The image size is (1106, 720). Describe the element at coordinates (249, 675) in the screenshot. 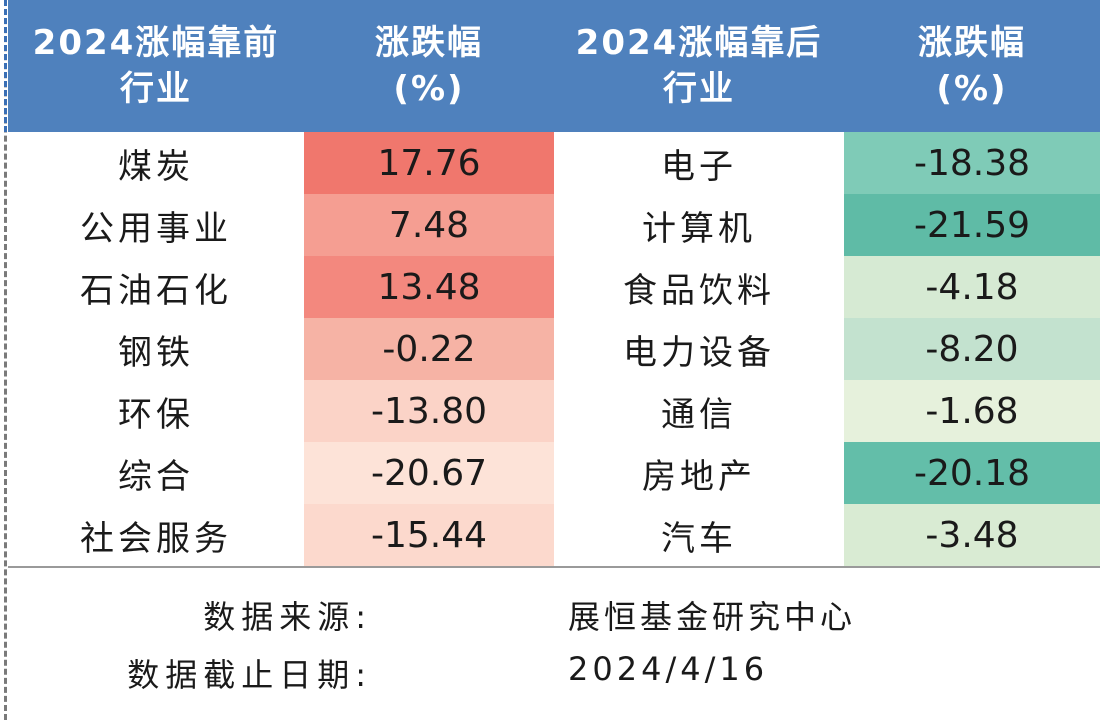

I see `data-cutoff-label: 数据截止日期:` at that location.